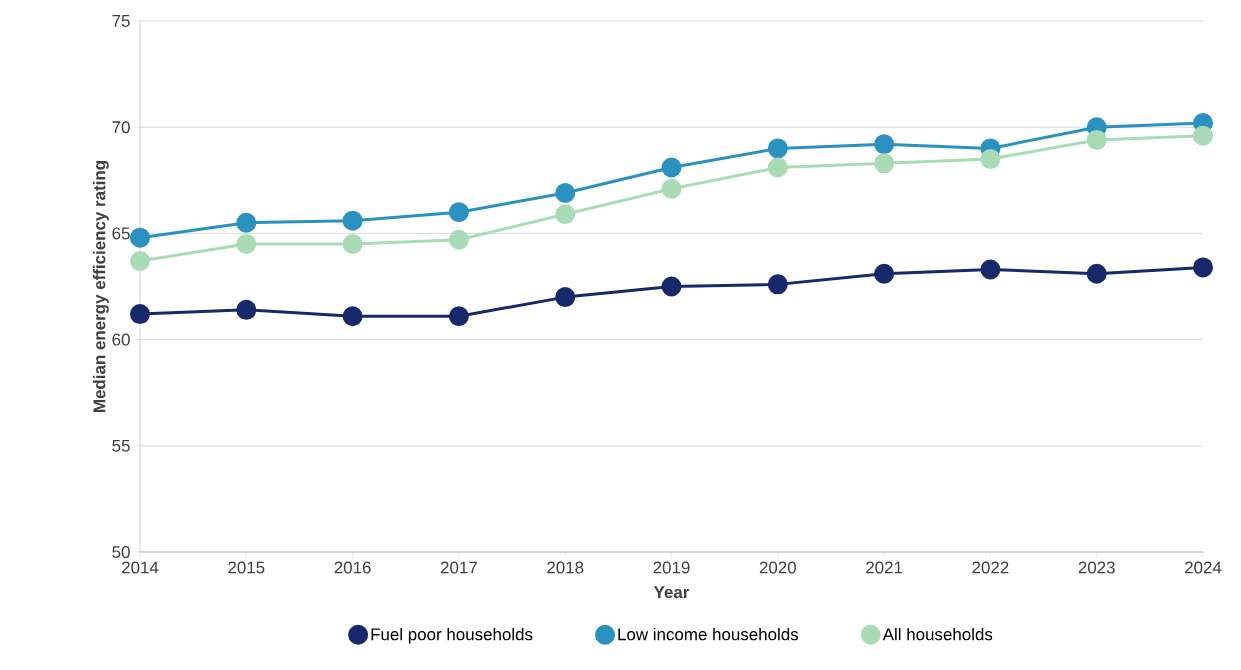 The height and width of the screenshot is (670, 1241). Describe the element at coordinates (884, 567) in the screenshot. I see `x-tick-label: 2021` at that location.